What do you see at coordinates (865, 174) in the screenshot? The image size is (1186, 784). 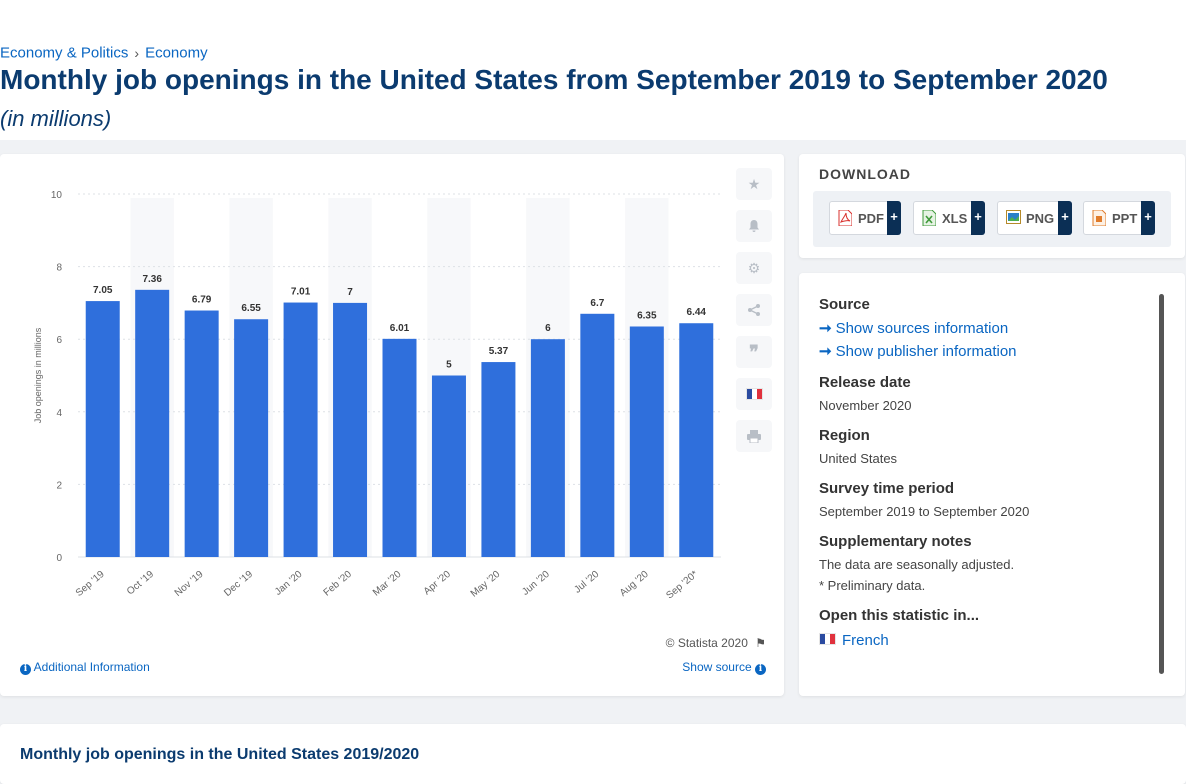 I see `download-title: DOWNLOAD` at bounding box center [865, 174].